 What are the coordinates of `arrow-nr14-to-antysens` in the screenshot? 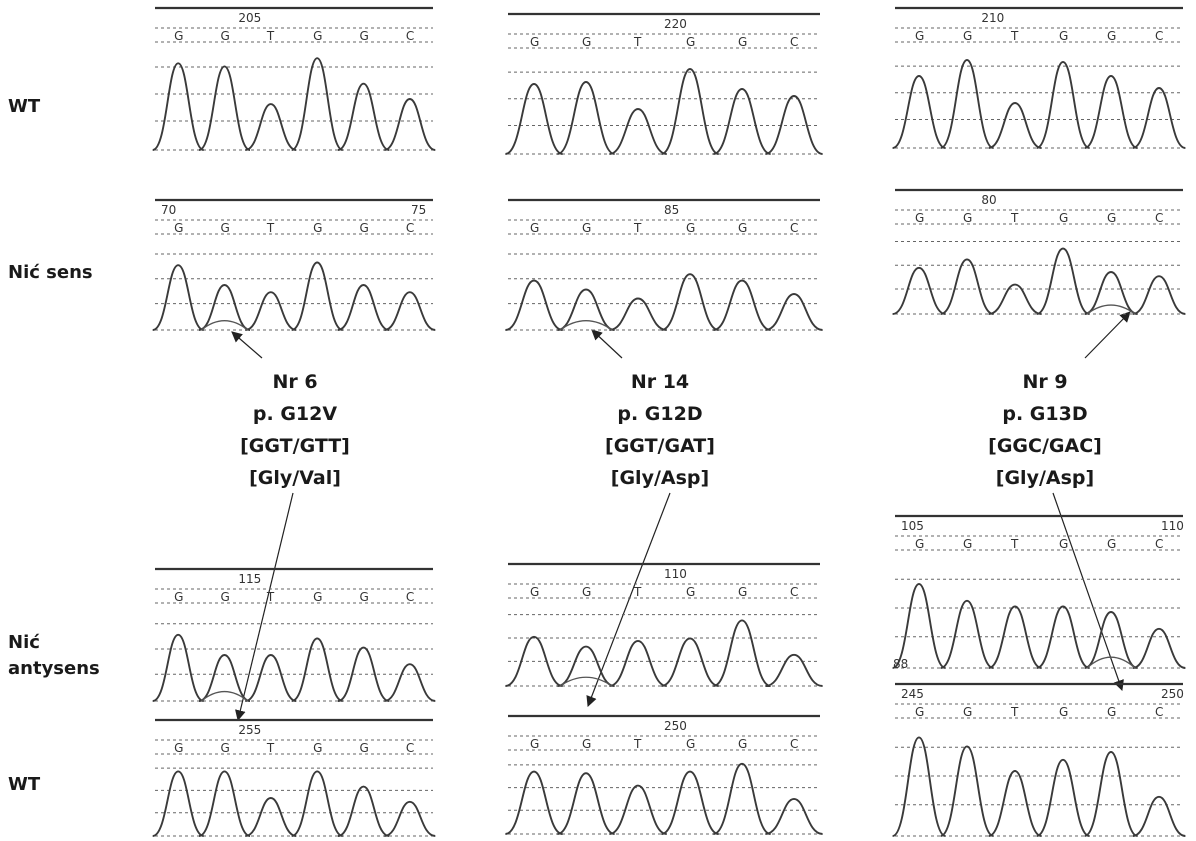 It's located at (628, 600).